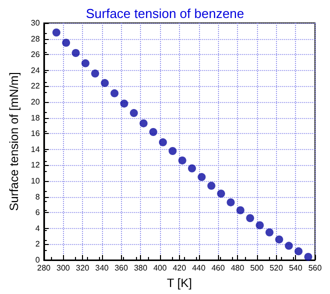 Image resolution: width=330 pixels, height=294 pixels. Describe the element at coordinates (35, 39) in the screenshot. I see `y-tick-label: 28` at that location.